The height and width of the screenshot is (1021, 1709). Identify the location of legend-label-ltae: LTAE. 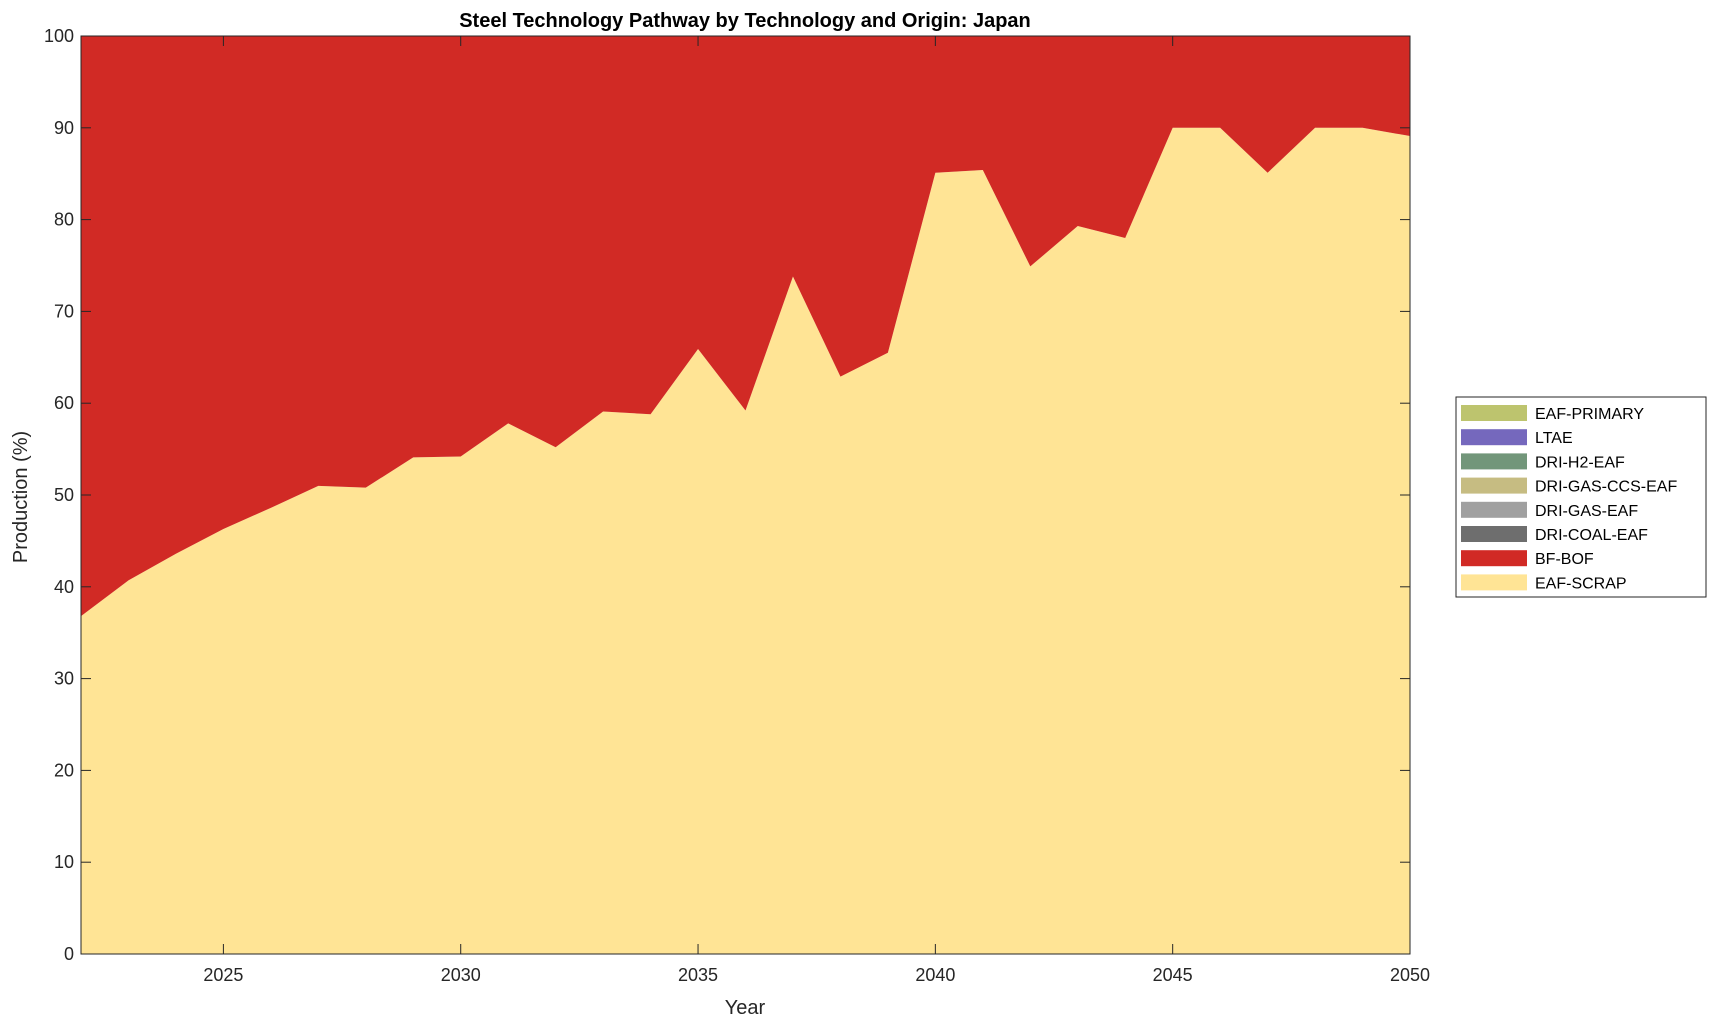
(1554, 438).